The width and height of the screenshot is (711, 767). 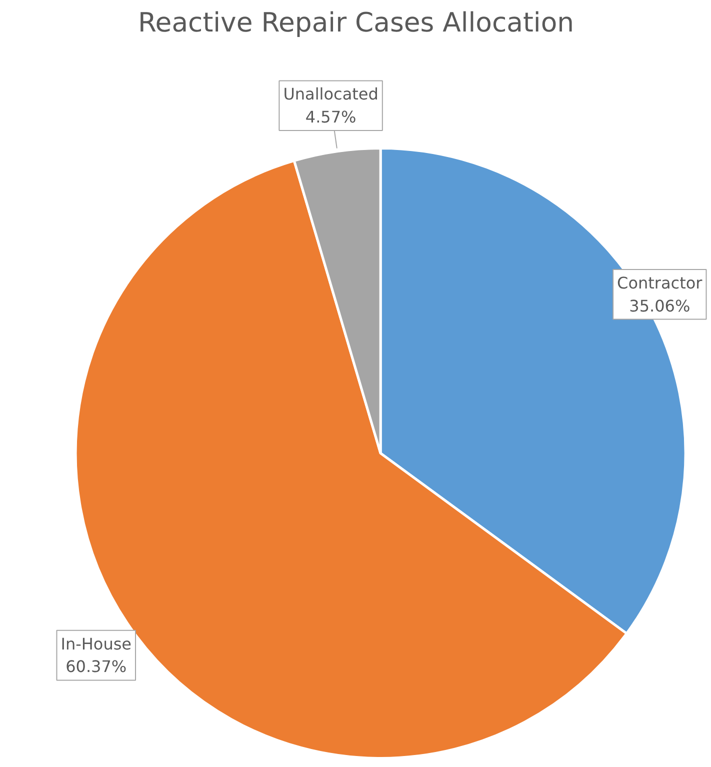 What do you see at coordinates (330, 94) in the screenshot?
I see `slice-label: Unallocated` at bounding box center [330, 94].